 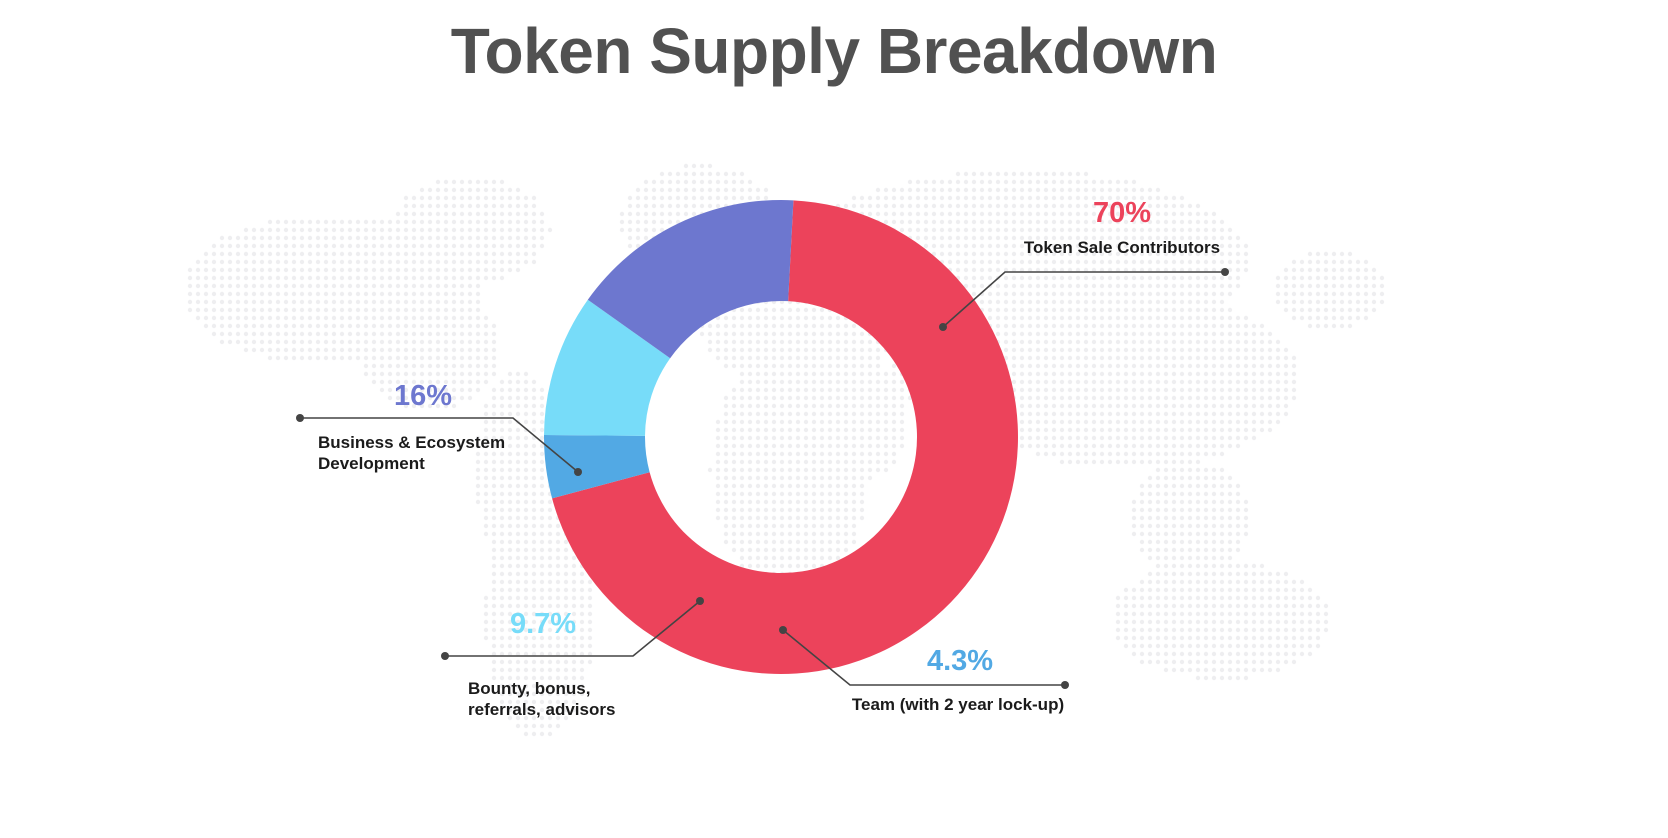 I want to click on category-label-token-sale: Token Sale Contributors, so click(x=1122, y=247).